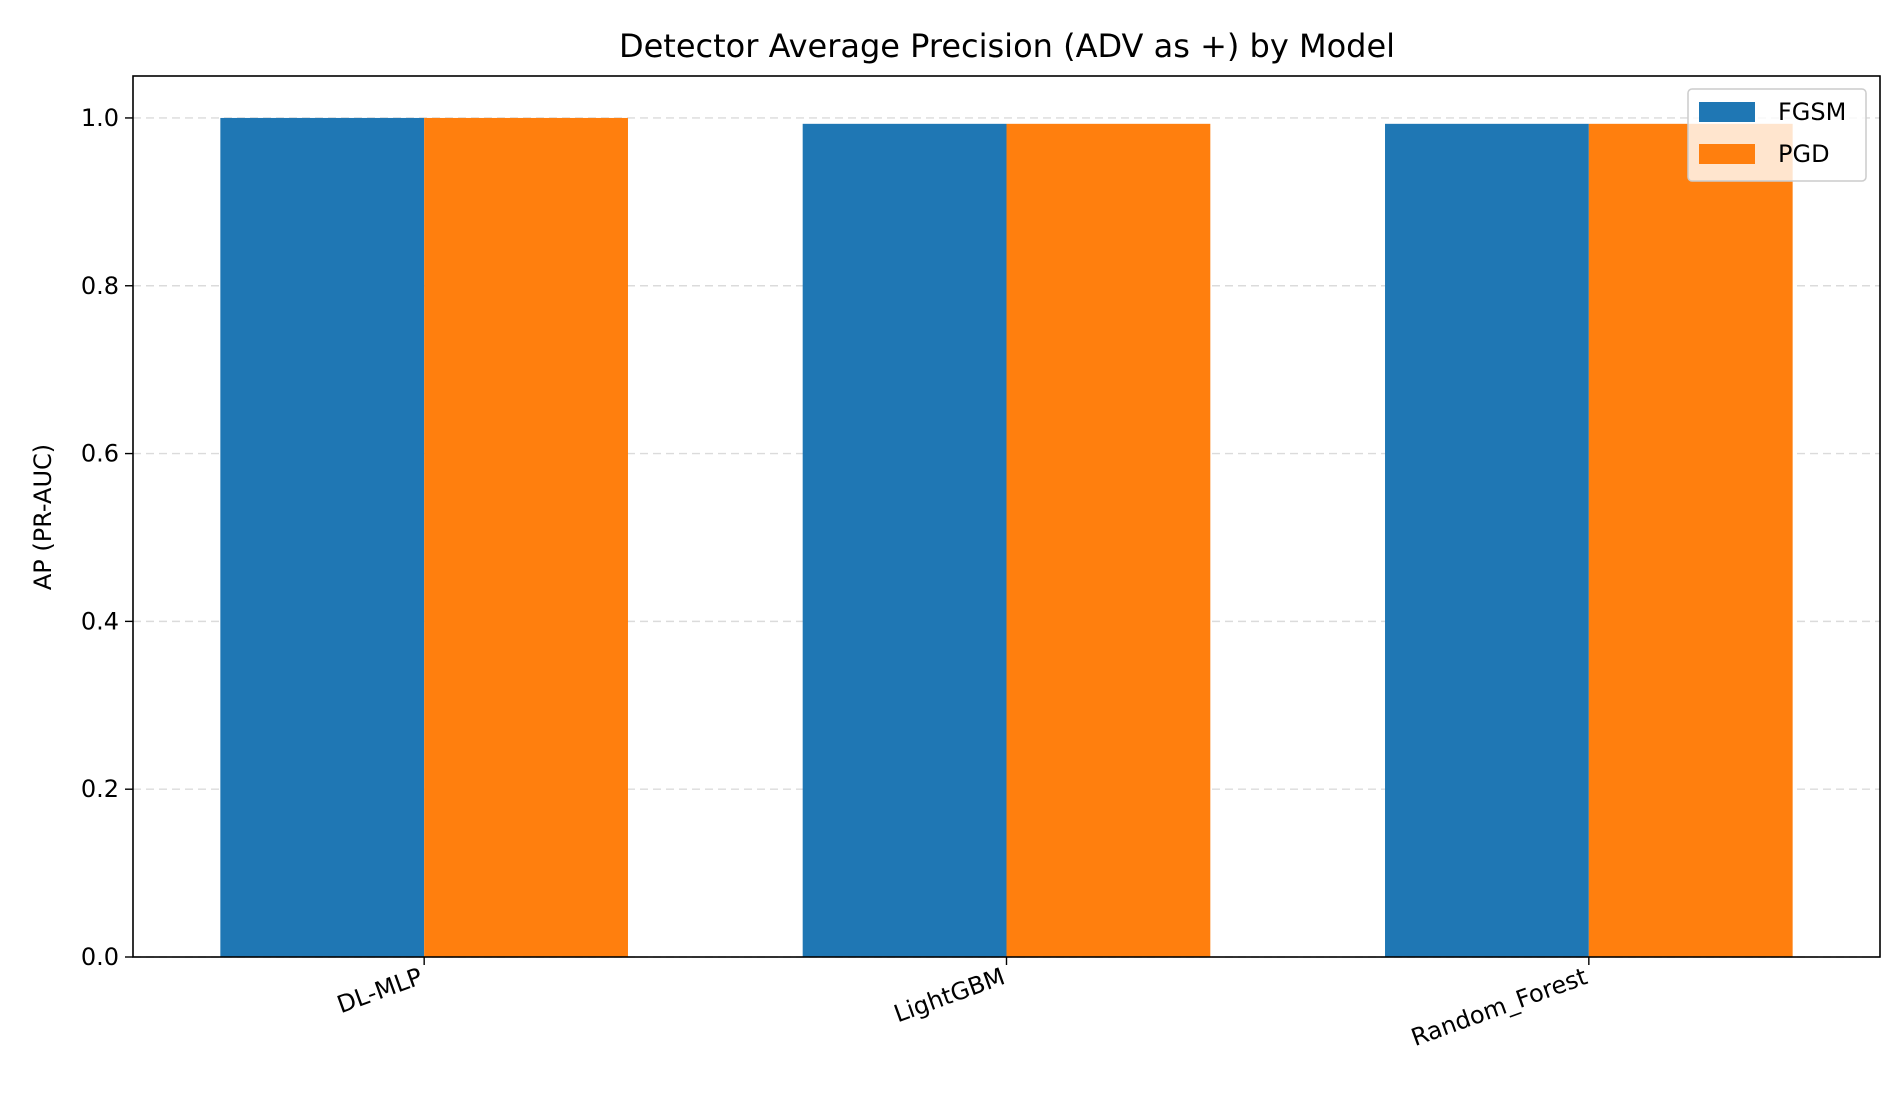 Image resolution: width=1900 pixels, height=1100 pixels. What do you see at coordinates (100, 957) in the screenshot?
I see `y-tick-label: 0.0` at bounding box center [100, 957].